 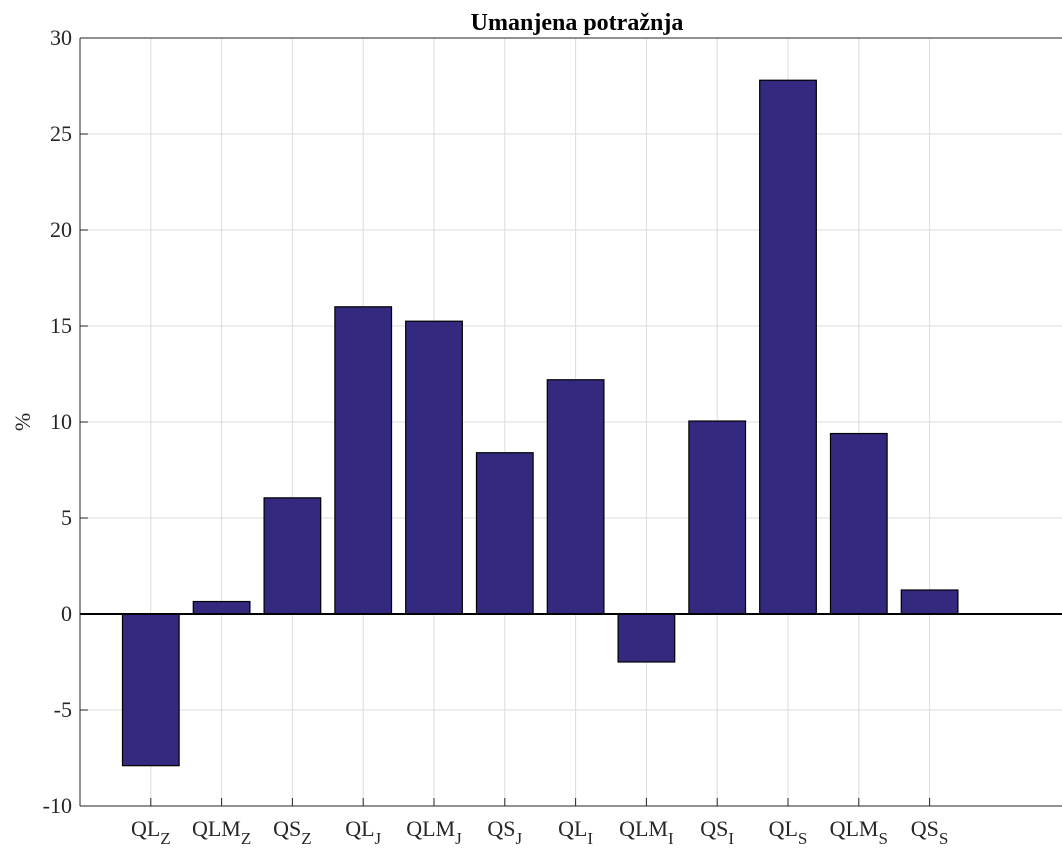 I want to click on y-axis-label: %, so click(x=22, y=422).